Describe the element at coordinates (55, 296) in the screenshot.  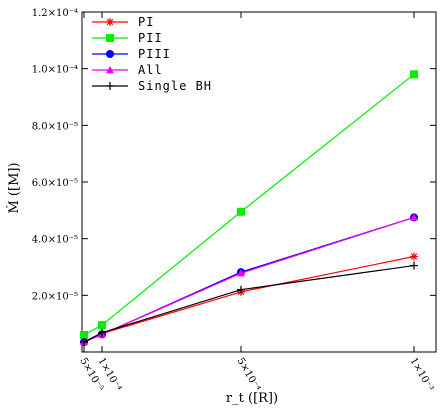
I see `y-tick-label: 2.0×10⁻⁵` at that location.